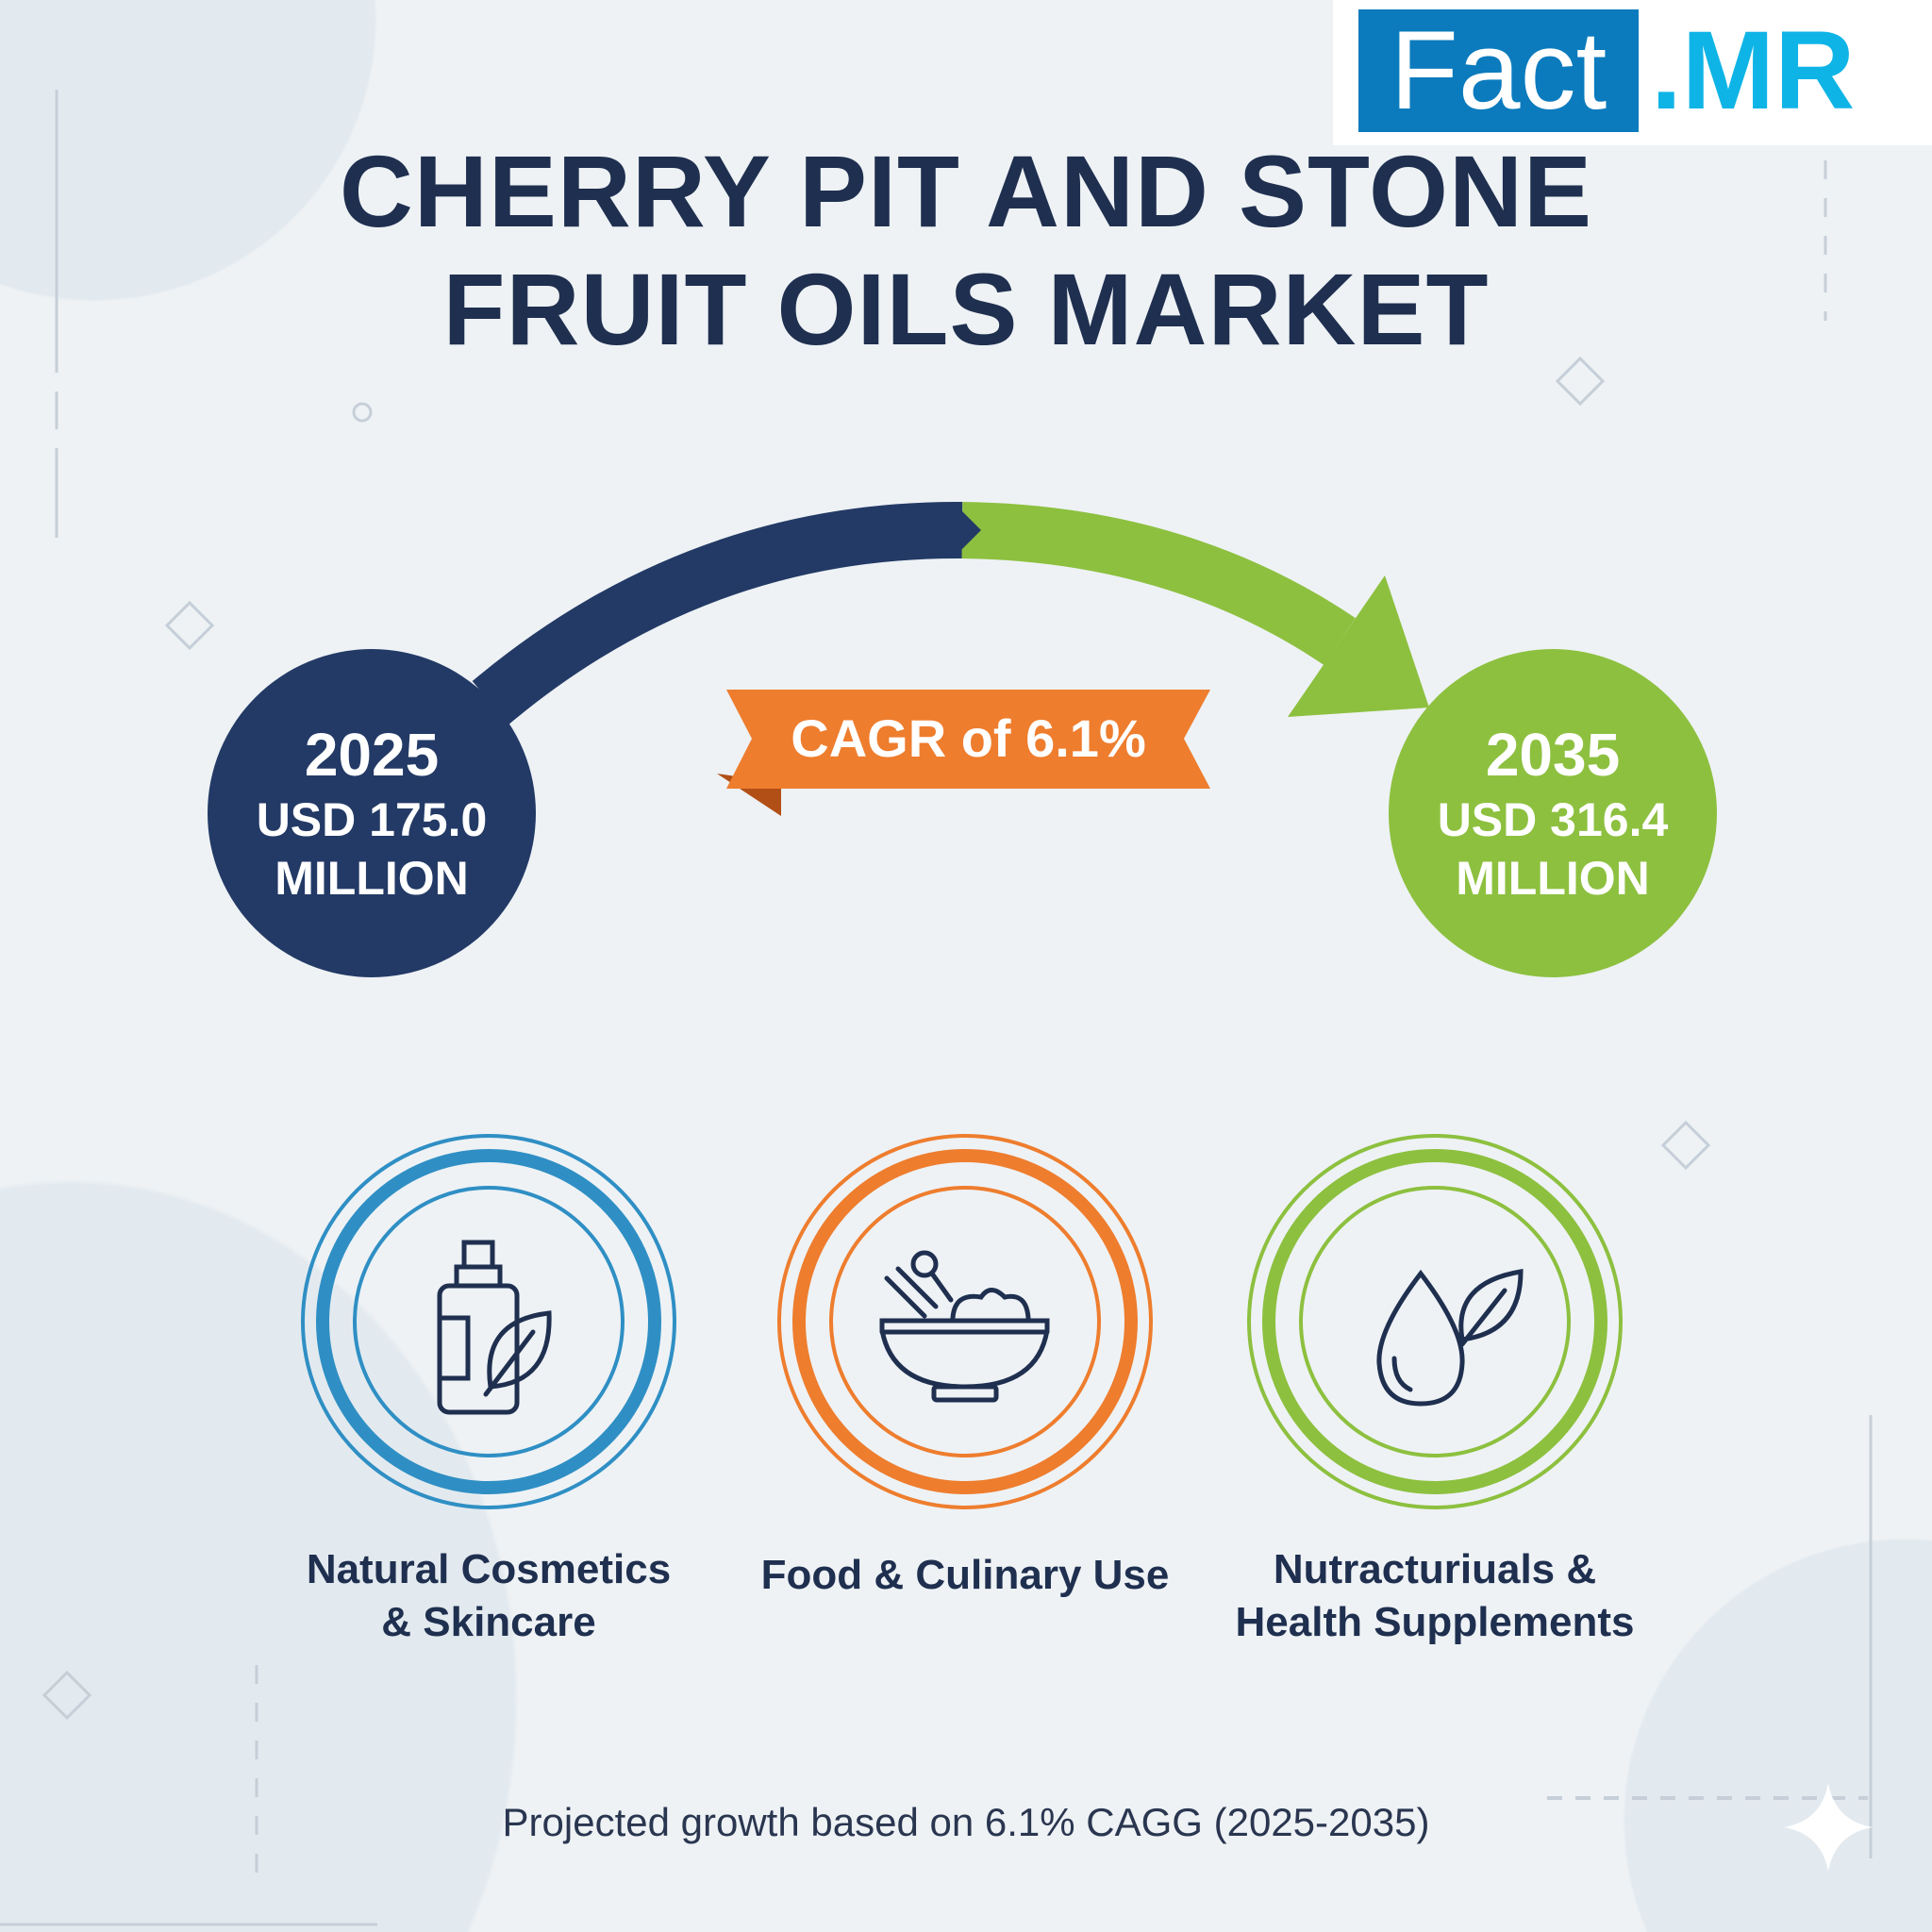 This screenshot has width=1932, height=1932. What do you see at coordinates (966, 309) in the screenshot?
I see `page-title-line2: FRUIT OILS MARKET` at bounding box center [966, 309].